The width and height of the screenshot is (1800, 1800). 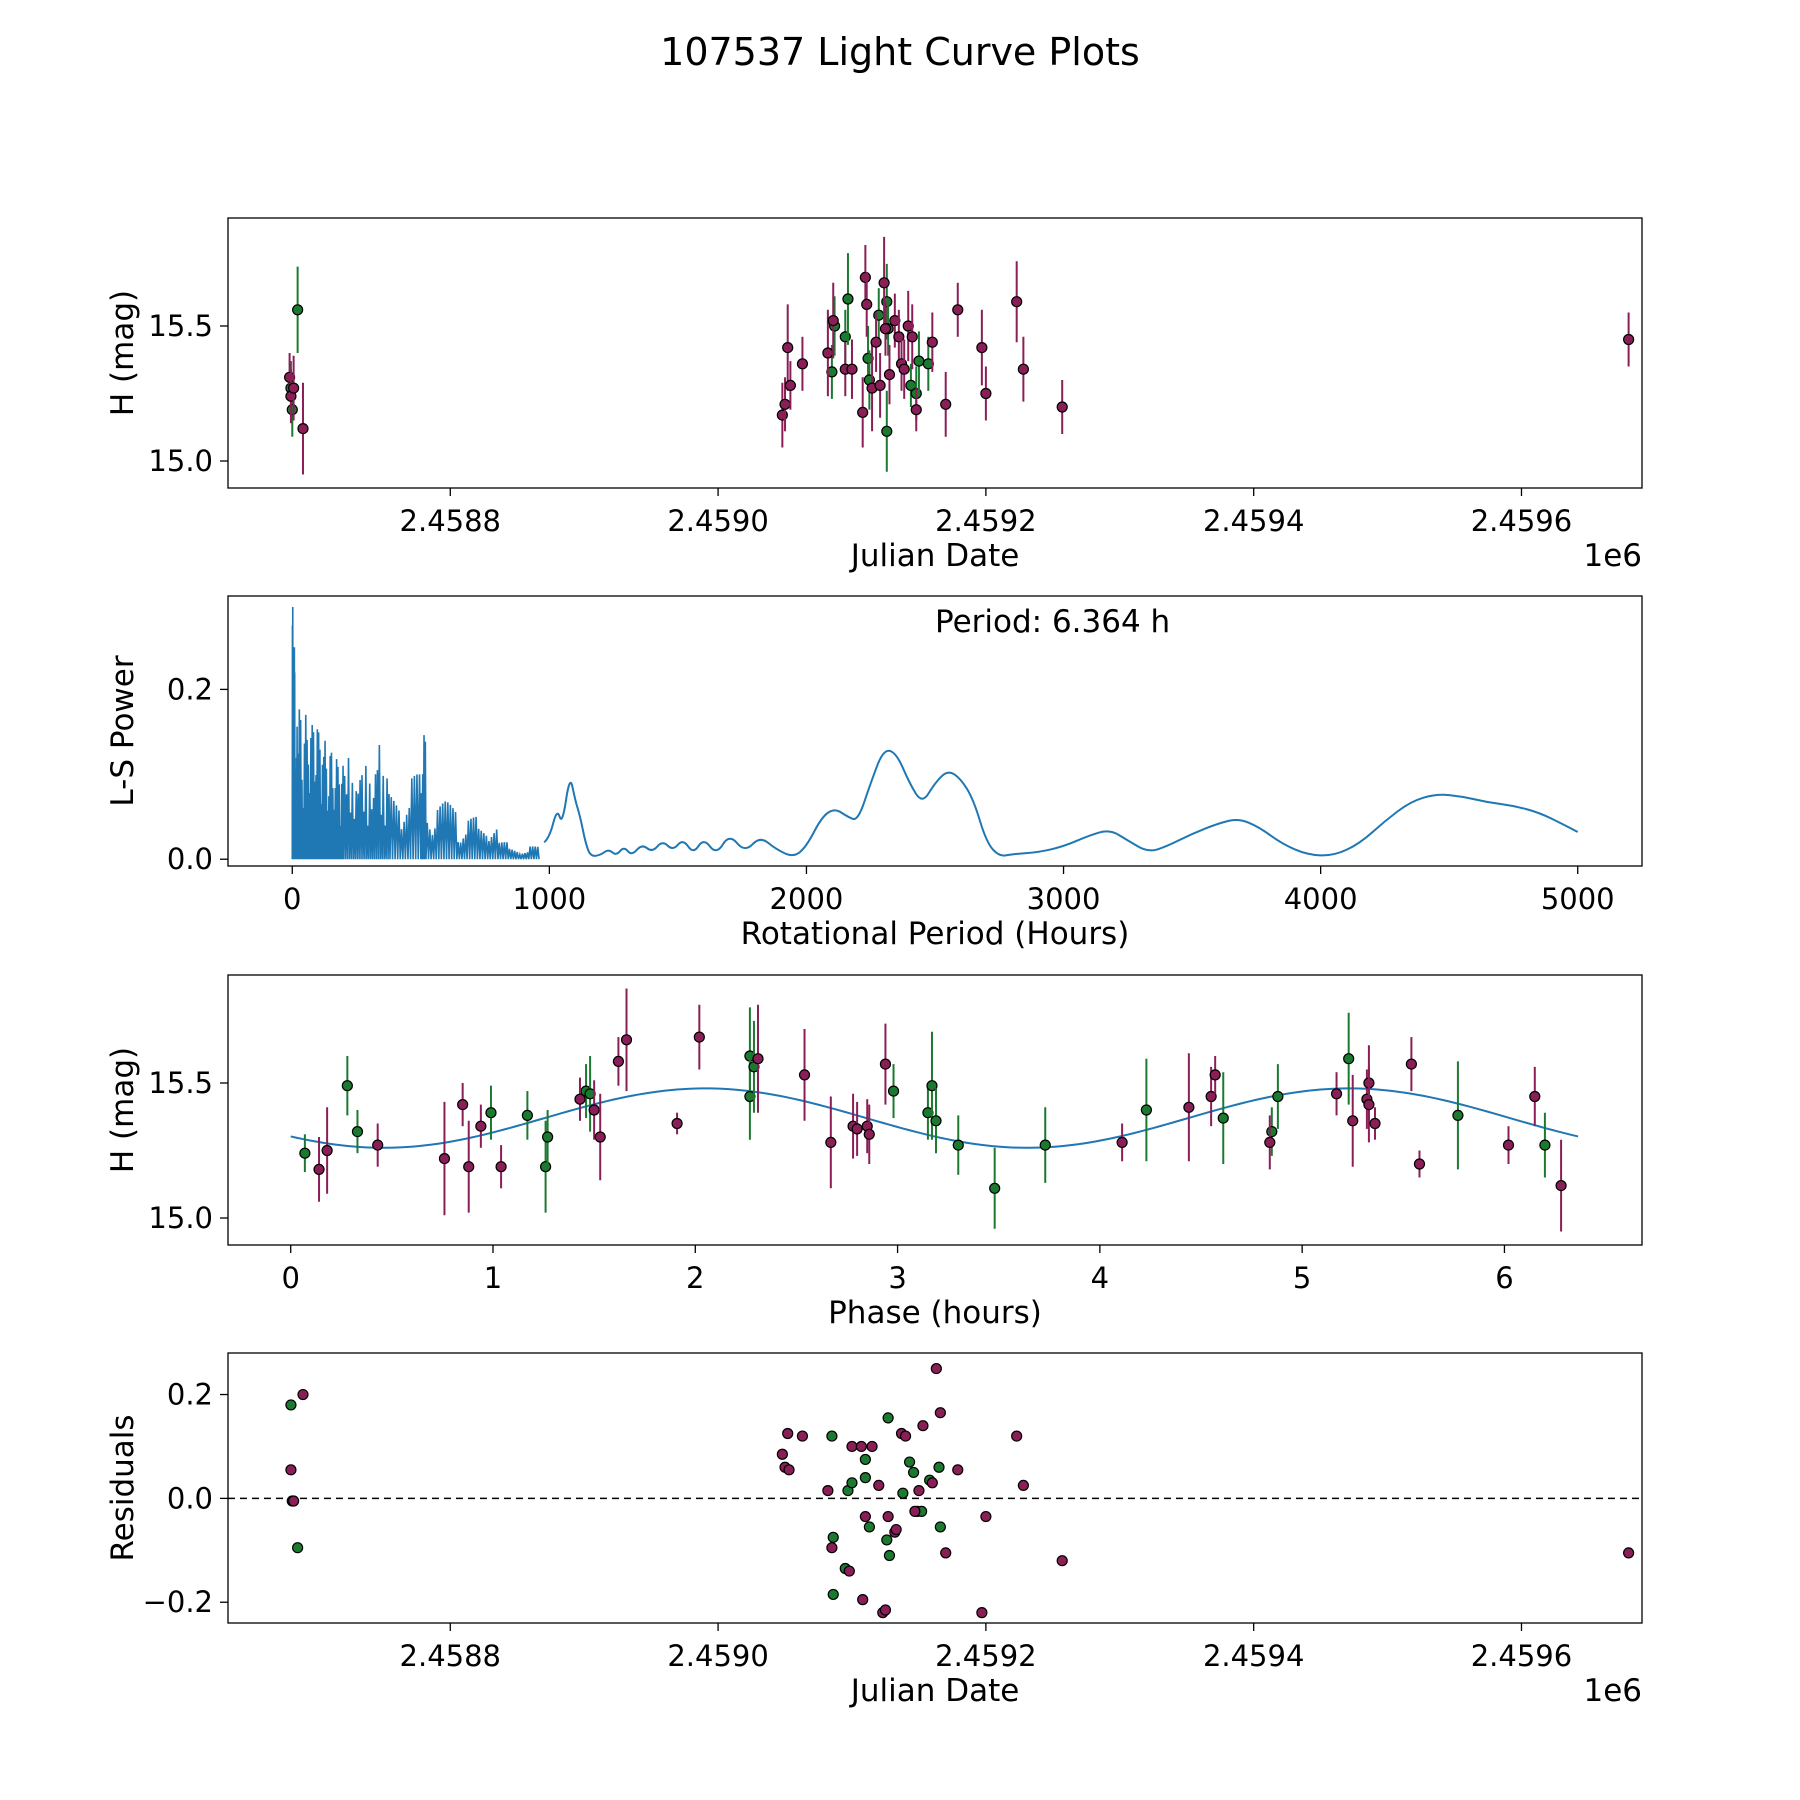 What do you see at coordinates (1253, 1656) in the screenshot?
I see `residuals-x-tick-label: 2.4594` at bounding box center [1253, 1656].